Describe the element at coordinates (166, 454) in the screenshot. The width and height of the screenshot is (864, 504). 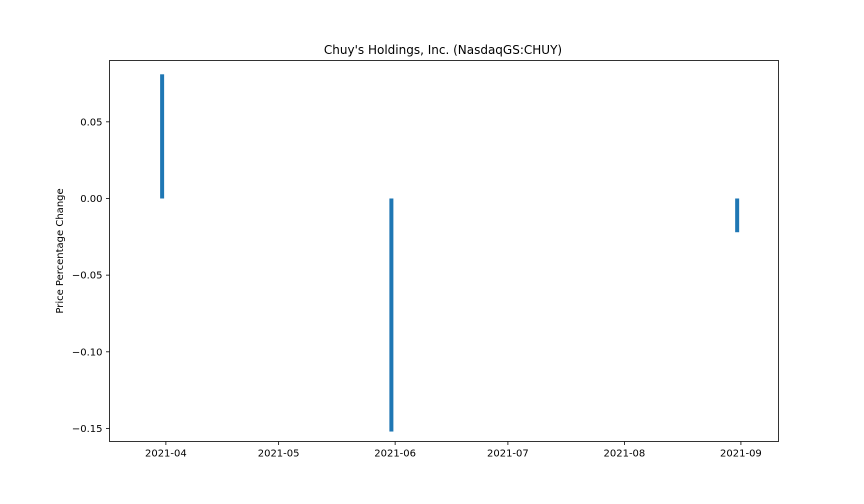
I see `x-tick-label: 2021-04` at that location.